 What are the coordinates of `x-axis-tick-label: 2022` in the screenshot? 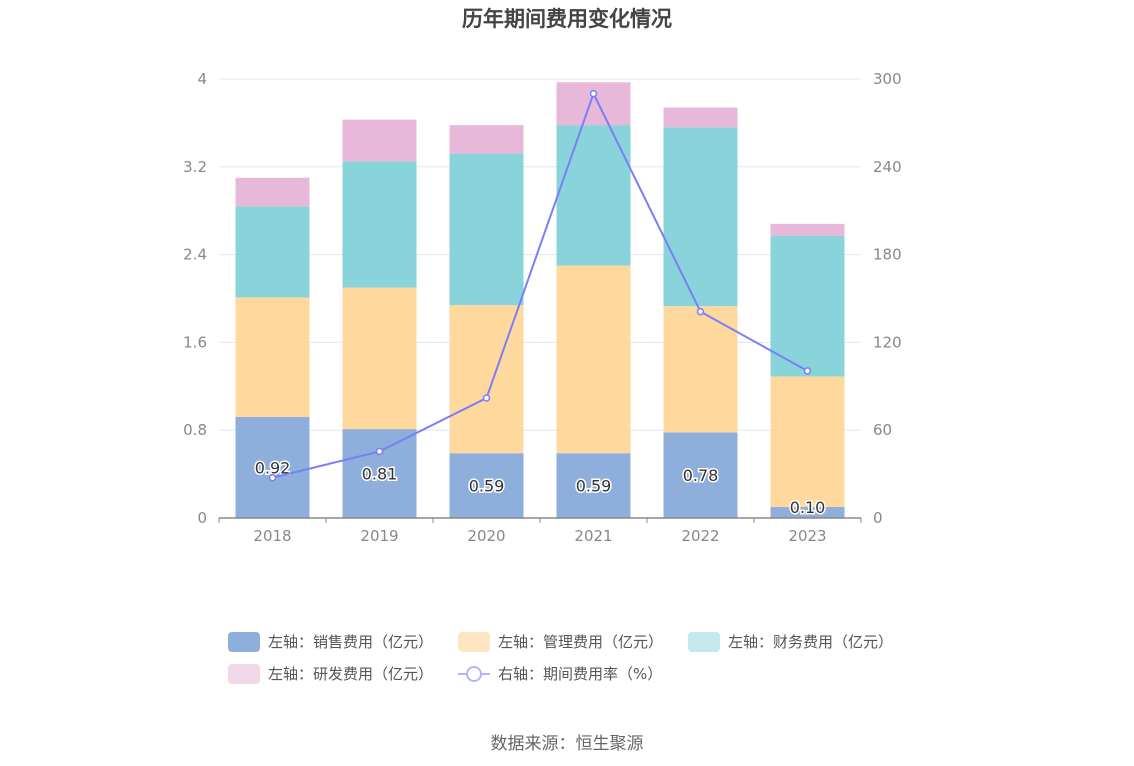 It's located at (700, 536).